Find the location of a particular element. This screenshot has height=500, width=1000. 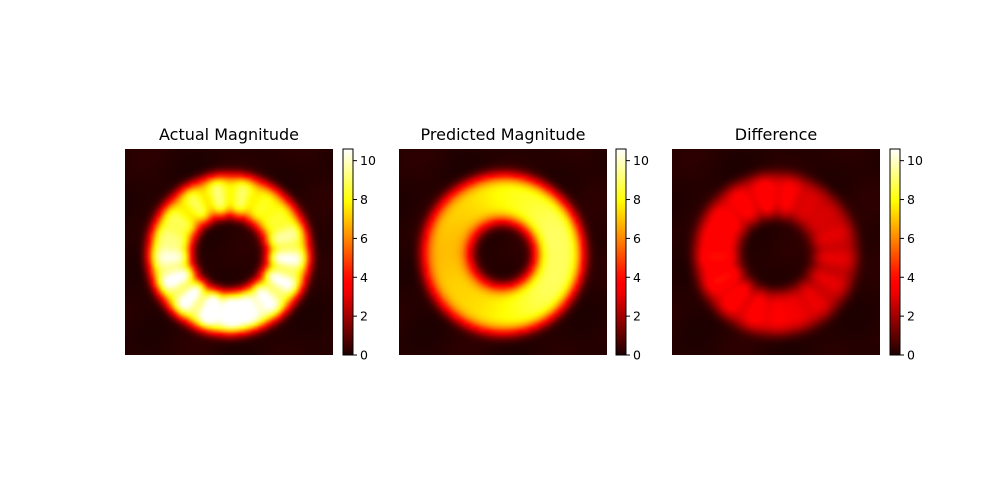

panel-3: Difference 0 2 4 6 8 10 is located at coordinates (797, 244).